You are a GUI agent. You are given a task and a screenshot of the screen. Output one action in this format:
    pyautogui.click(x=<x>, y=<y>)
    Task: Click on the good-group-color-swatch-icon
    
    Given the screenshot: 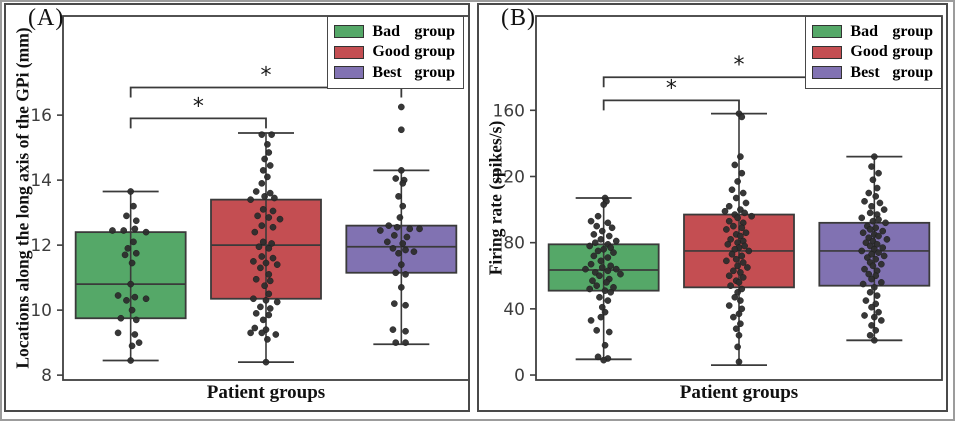 What is the action you would take?
    pyautogui.click(x=827, y=52)
    